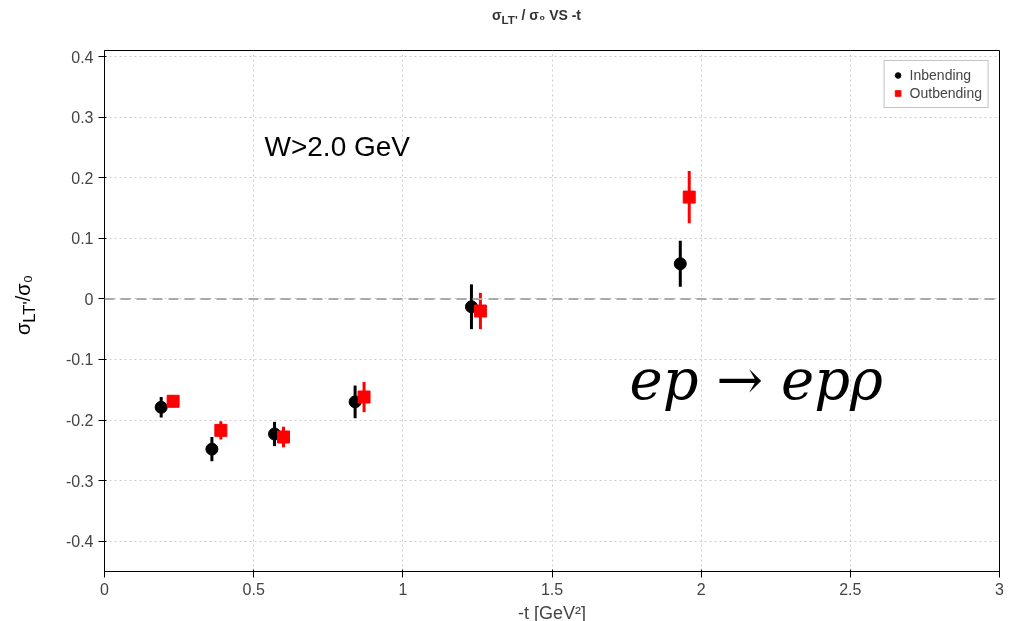 This screenshot has height=621, width=1011. I want to click on annotation: ep → epρ, so click(756, 379).